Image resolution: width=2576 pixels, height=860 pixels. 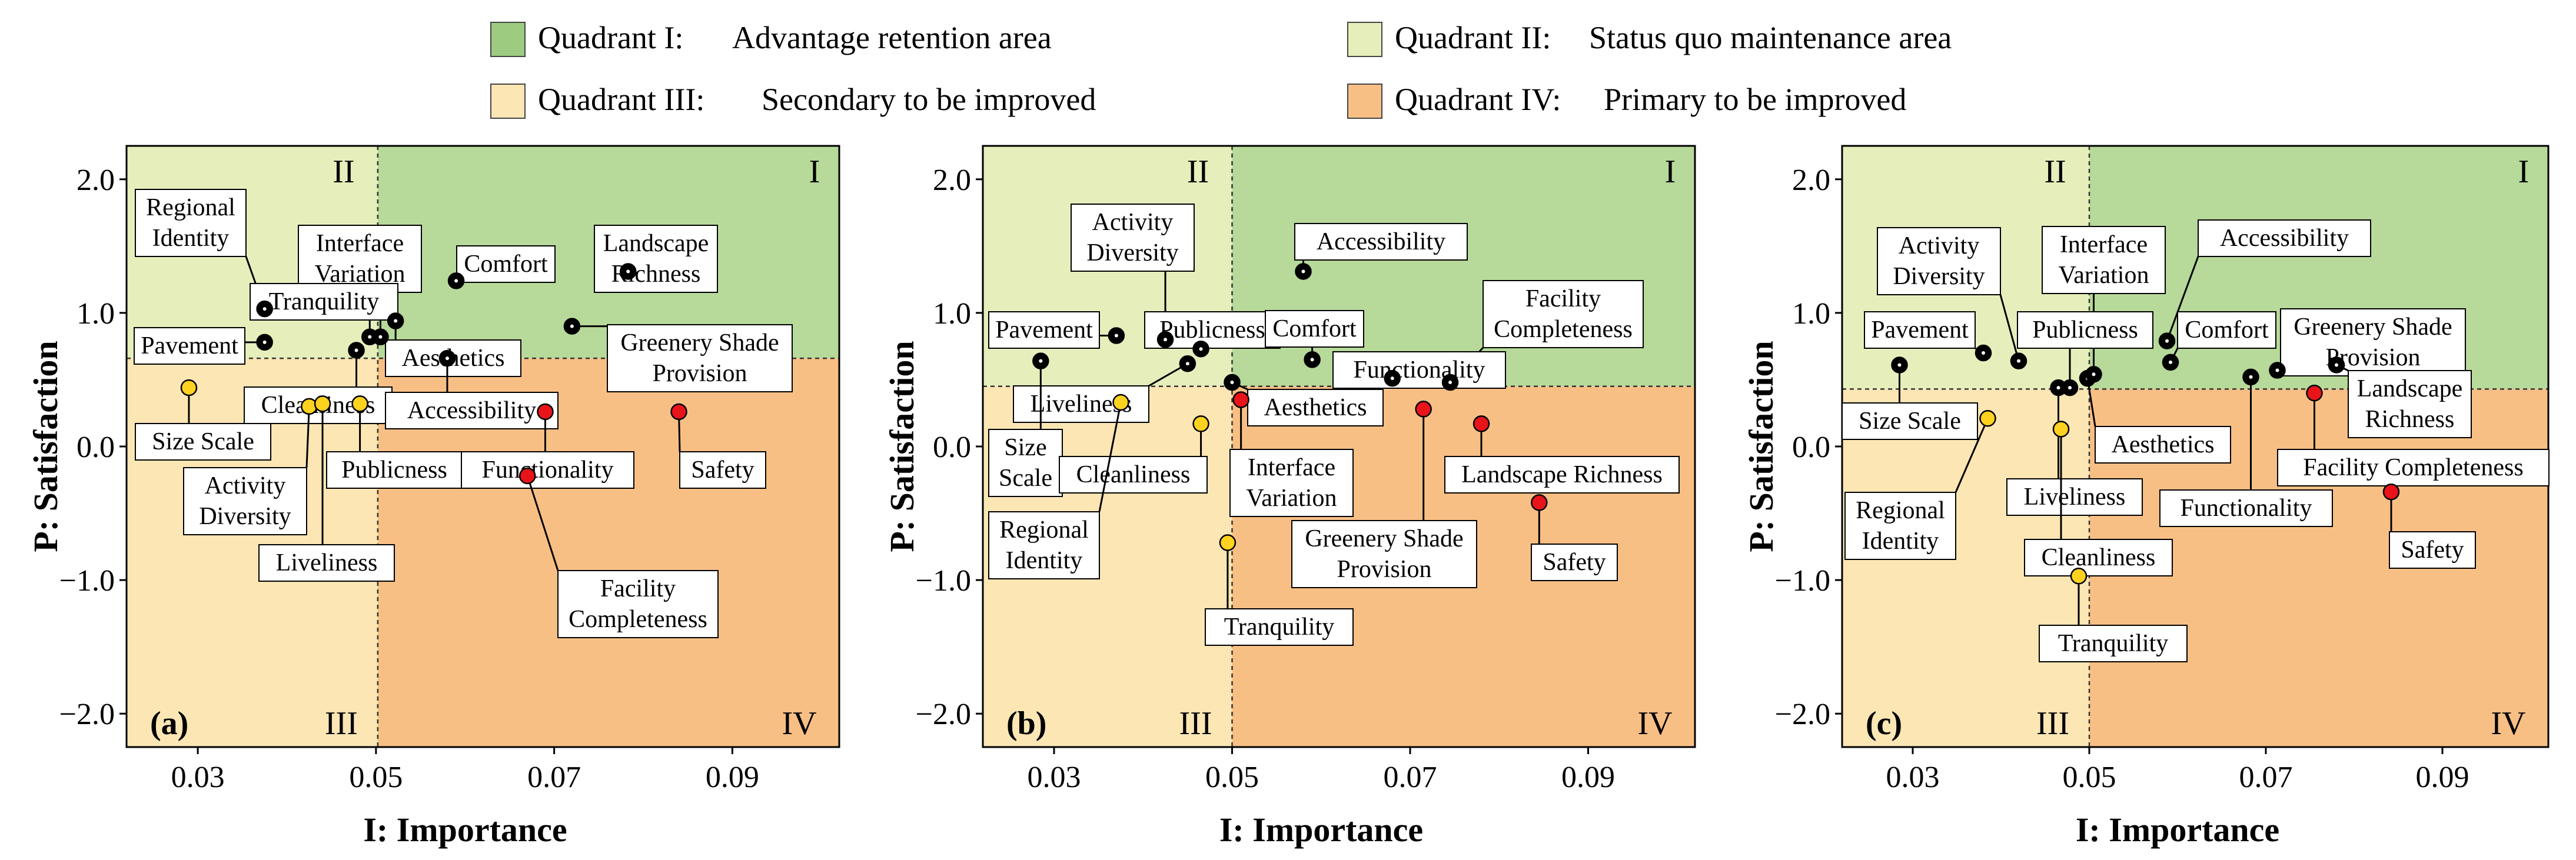 What do you see at coordinates (246, 471) in the screenshot?
I see `label-activity-diversity: Activity Diversity` at bounding box center [246, 471].